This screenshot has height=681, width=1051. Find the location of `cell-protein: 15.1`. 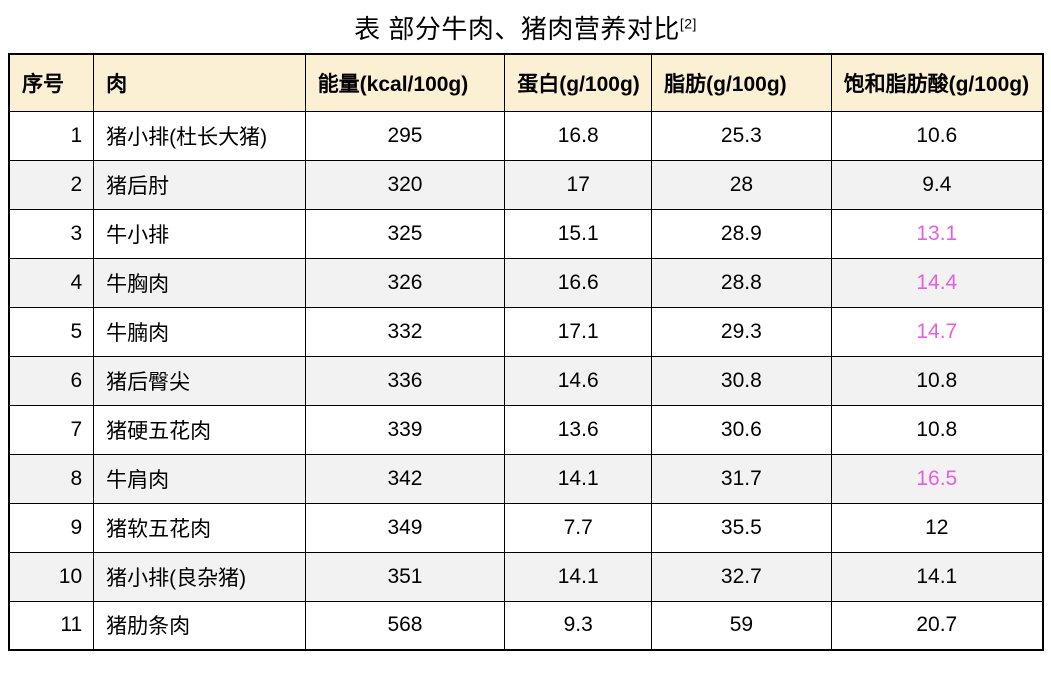

cell-protein: 15.1 is located at coordinates (578, 233).